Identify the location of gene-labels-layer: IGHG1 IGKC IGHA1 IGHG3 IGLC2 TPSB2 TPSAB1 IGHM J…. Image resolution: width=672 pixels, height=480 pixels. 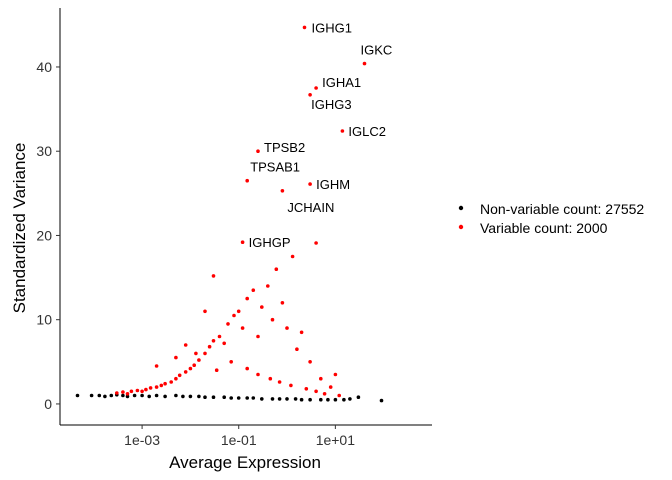
(321, 135).